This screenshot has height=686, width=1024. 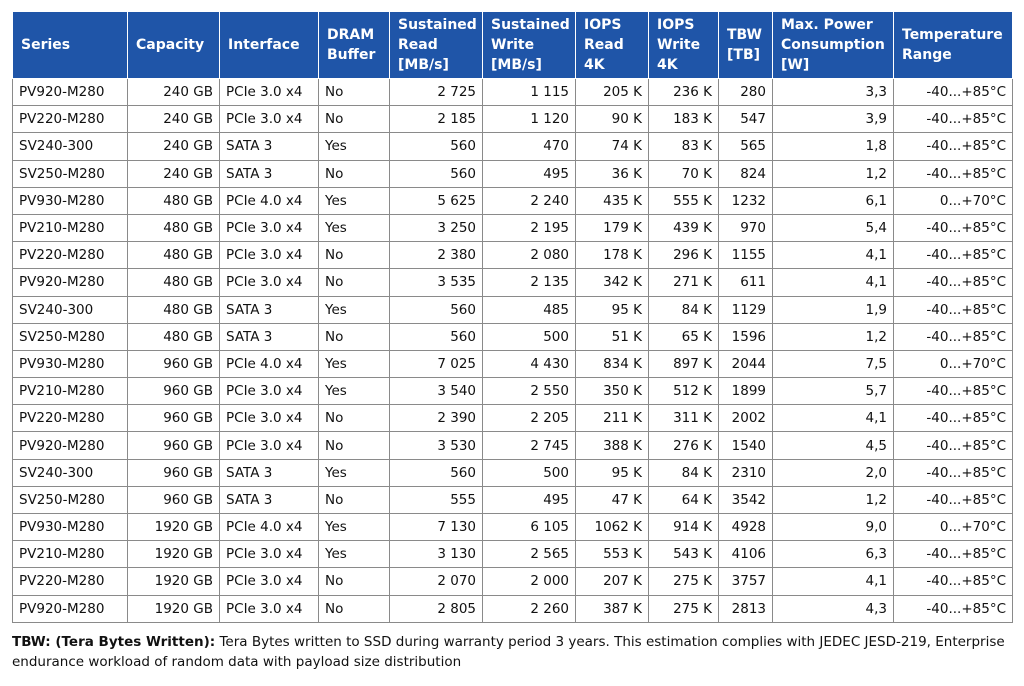 What do you see at coordinates (70, 472) in the screenshot?
I see `cell-series: SV240-300` at bounding box center [70, 472].